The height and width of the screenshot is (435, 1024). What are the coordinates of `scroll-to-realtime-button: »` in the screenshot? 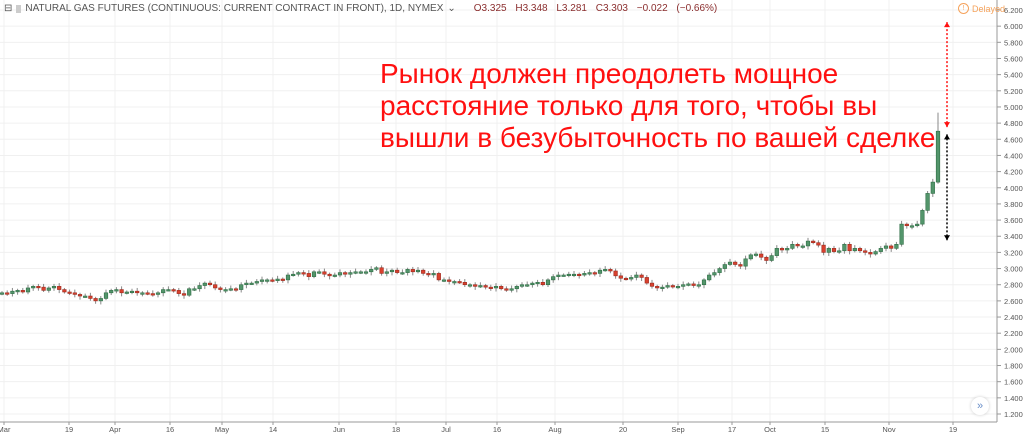 It's located at (980, 406).